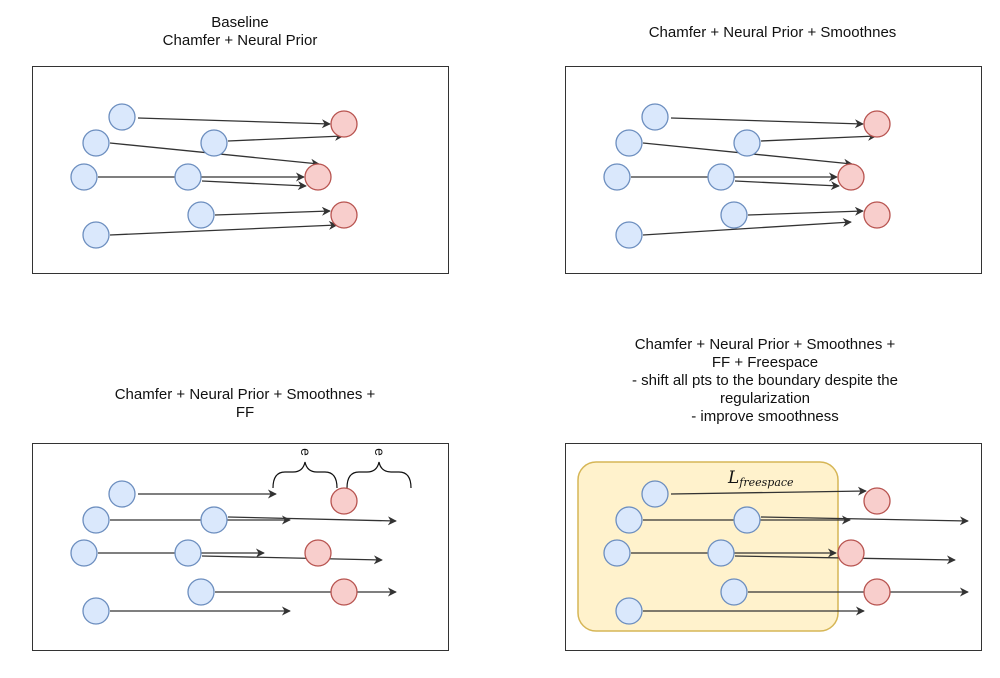  What do you see at coordinates (245, 412) in the screenshot?
I see `title-line: FF` at bounding box center [245, 412].